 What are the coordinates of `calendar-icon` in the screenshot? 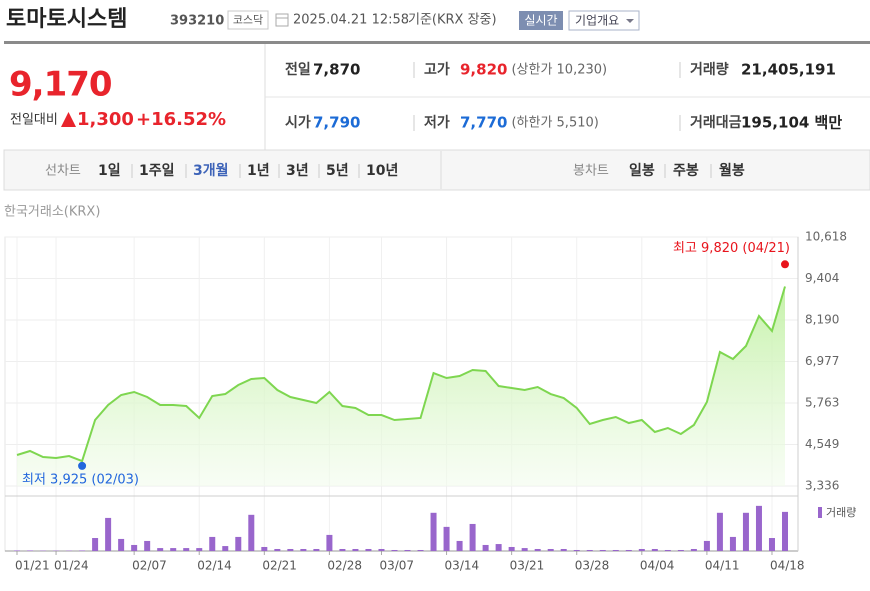 It's located at (282, 20).